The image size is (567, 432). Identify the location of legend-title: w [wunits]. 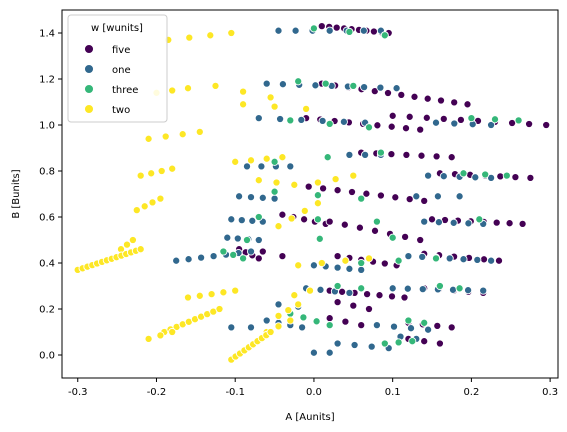
(117, 28).